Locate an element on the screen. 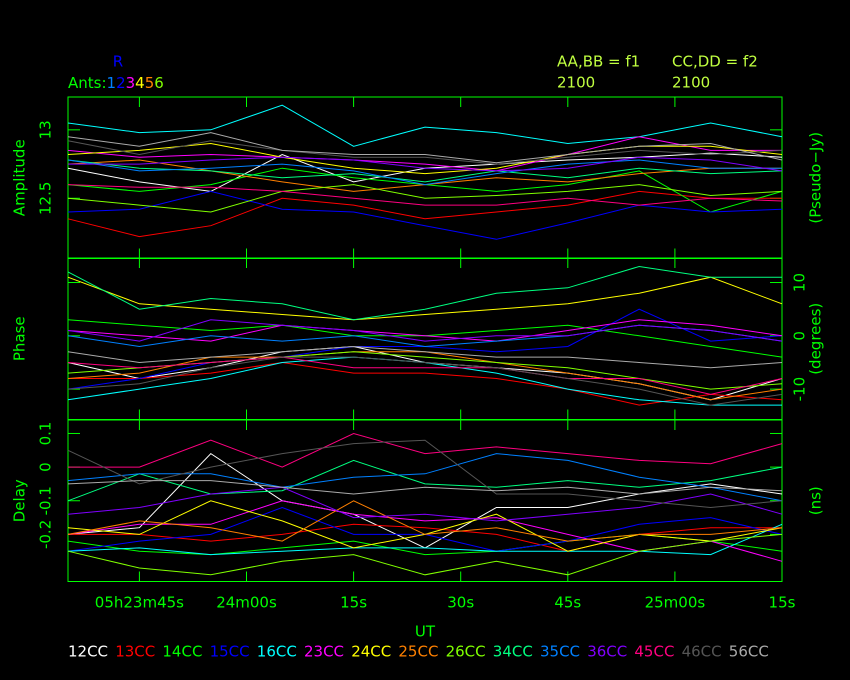  y-tick-label: -0.1 is located at coordinates (46, 500).